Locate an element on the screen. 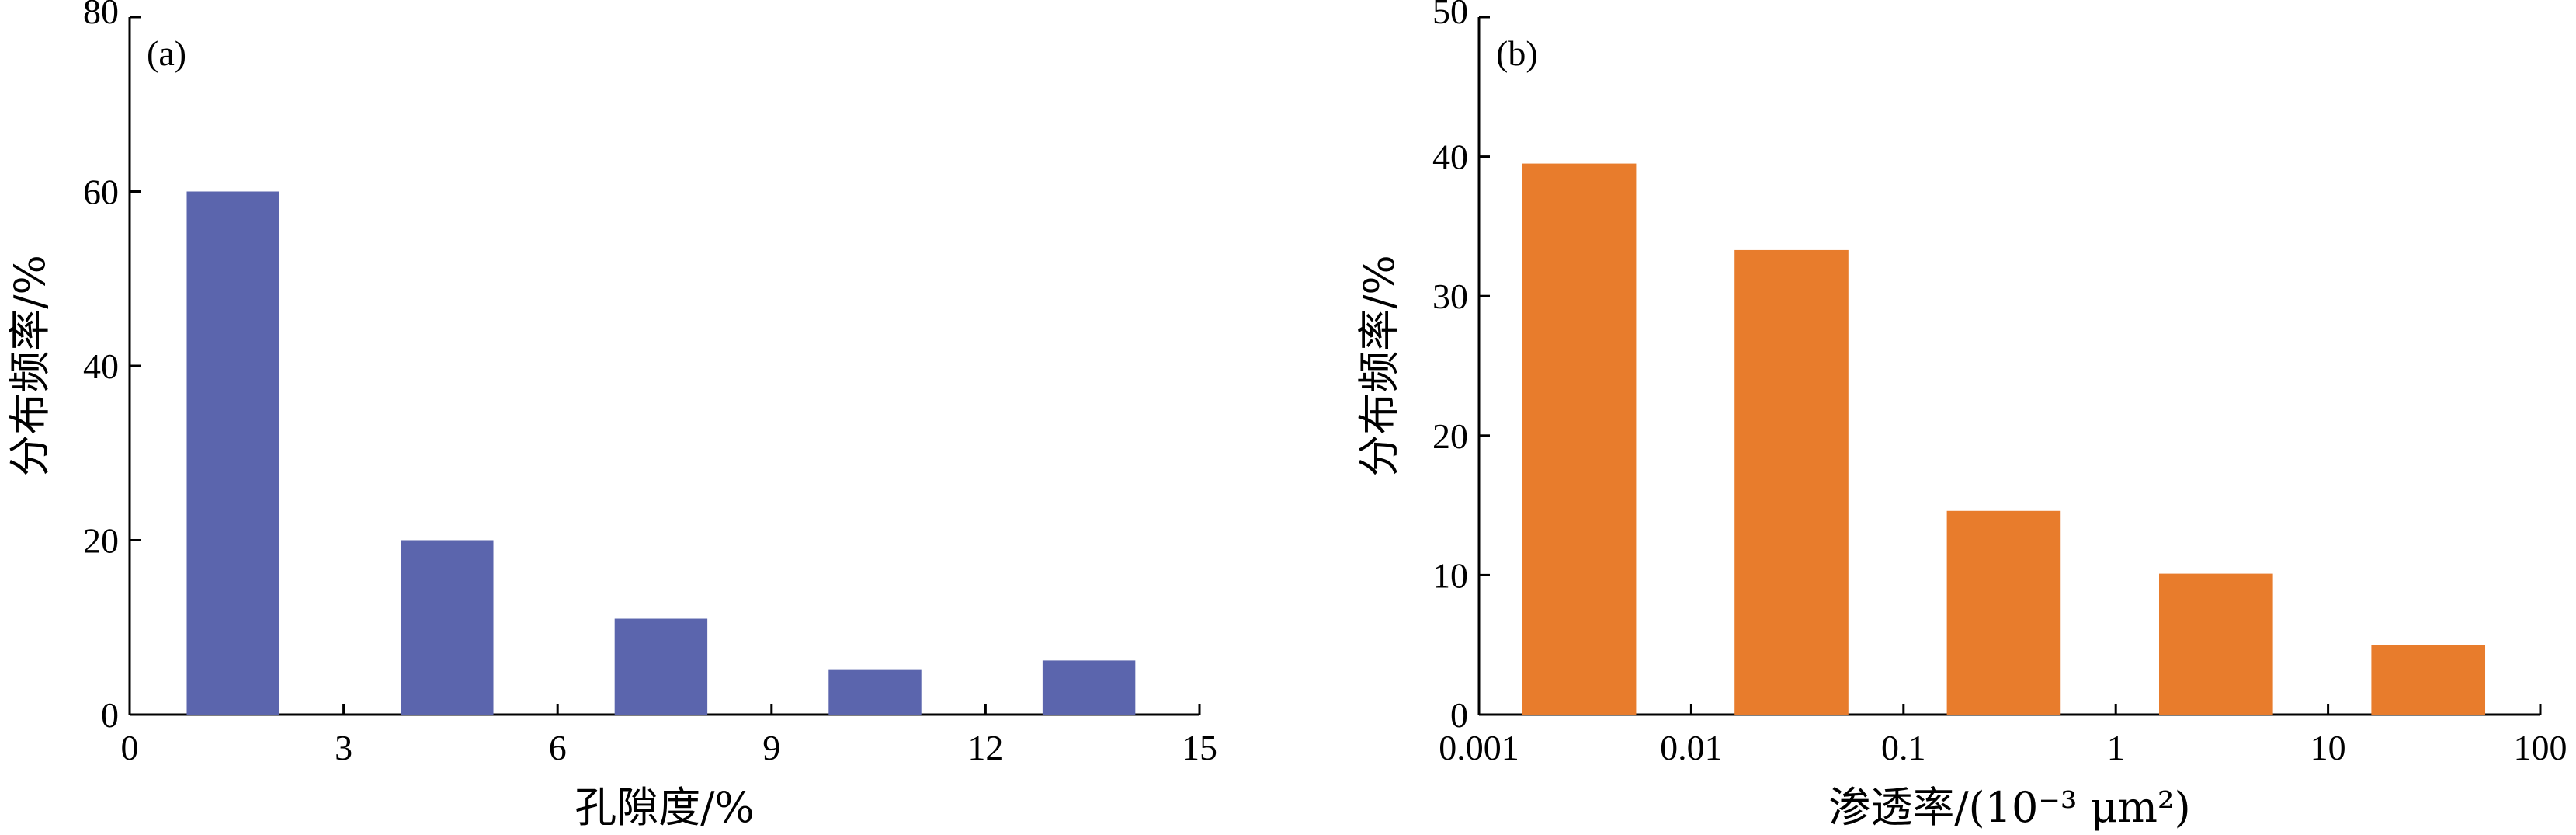 The width and height of the screenshot is (2576, 835). x-tick-label: 15 is located at coordinates (1199, 747).